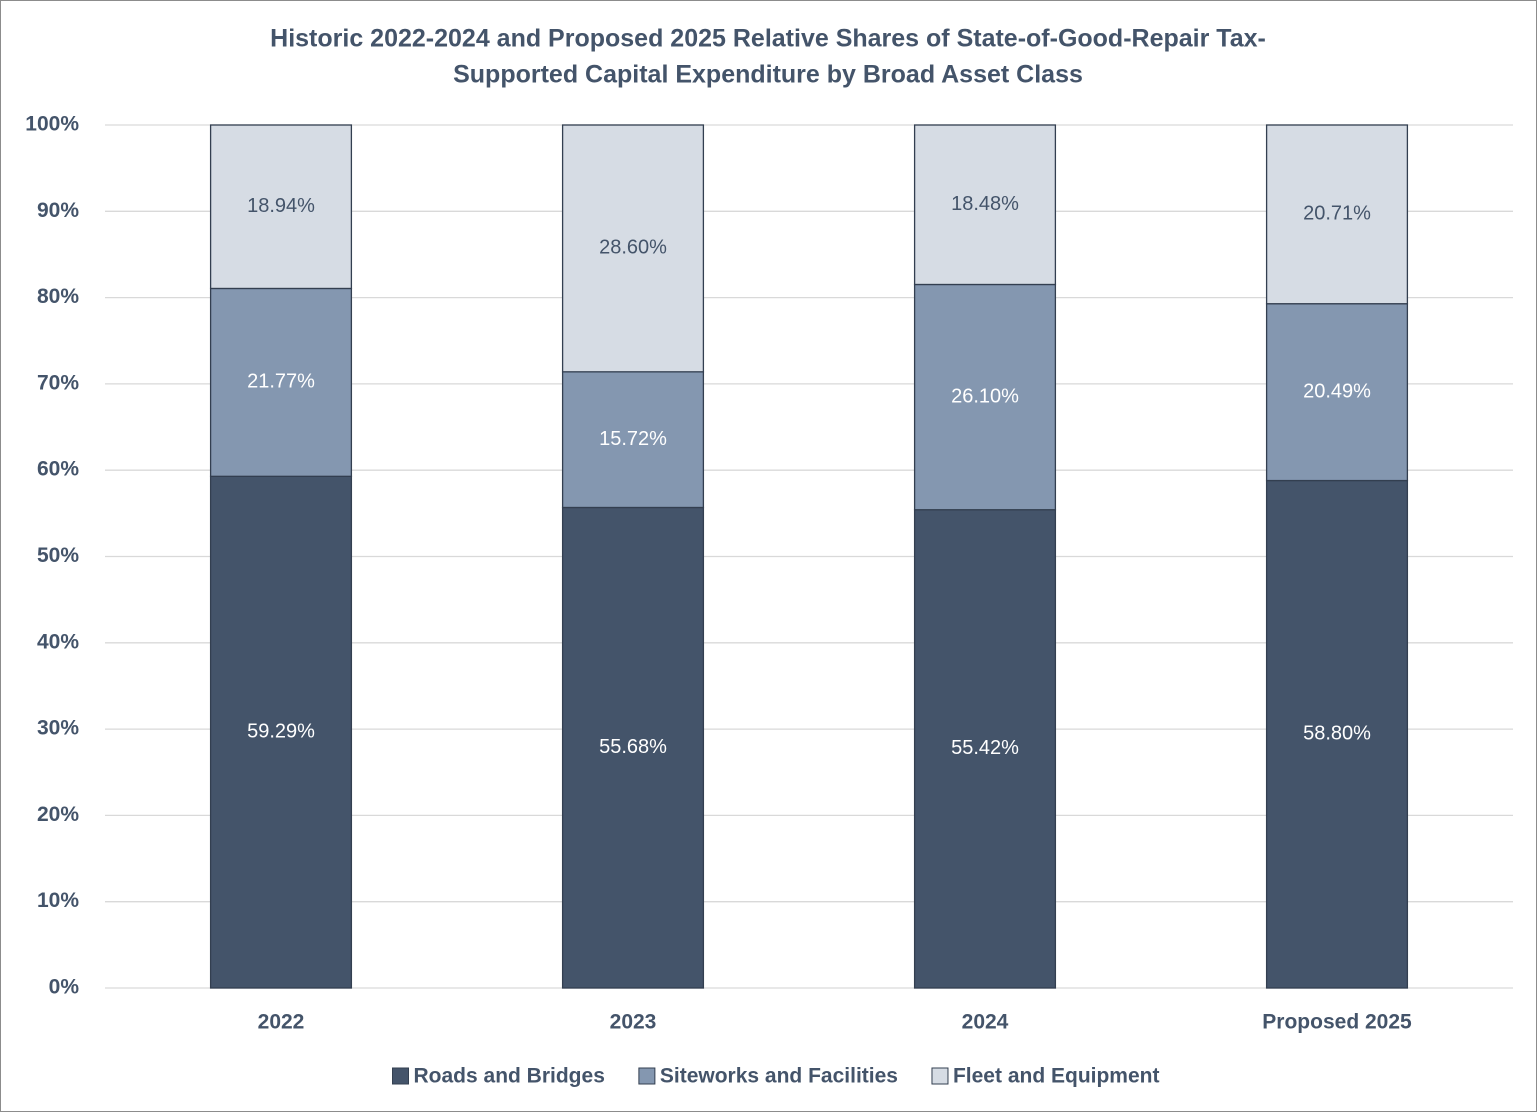  I want to click on y-tick-label: 70%, so click(58, 382).